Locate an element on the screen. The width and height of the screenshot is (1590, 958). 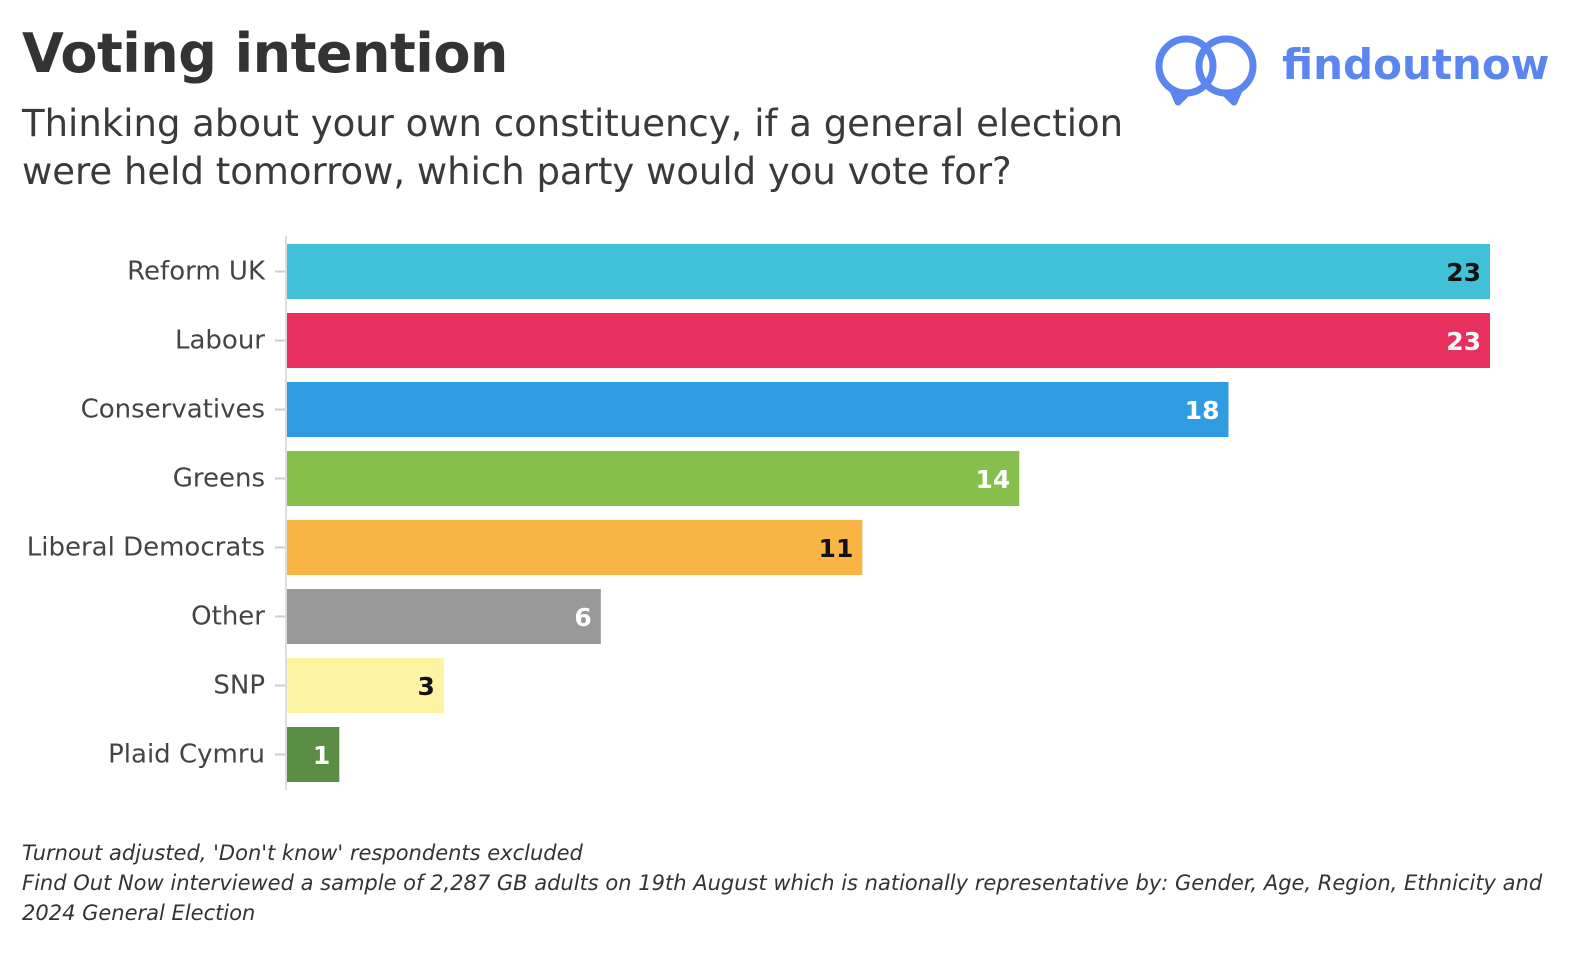
chart-title: Voting intention is located at coordinates (265, 53).